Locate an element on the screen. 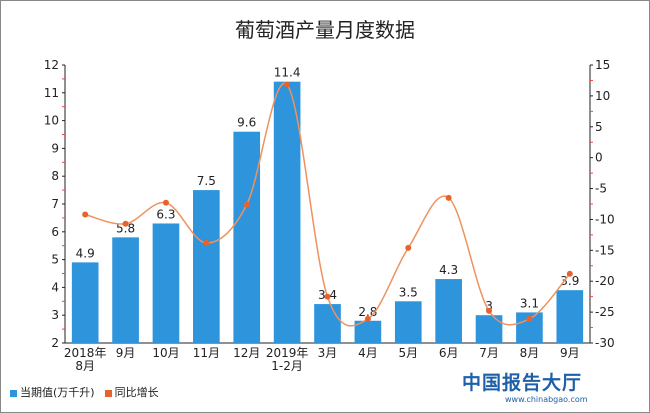 This screenshot has height=413, width=650. x-tick-label: 6月 is located at coordinates (449, 353).